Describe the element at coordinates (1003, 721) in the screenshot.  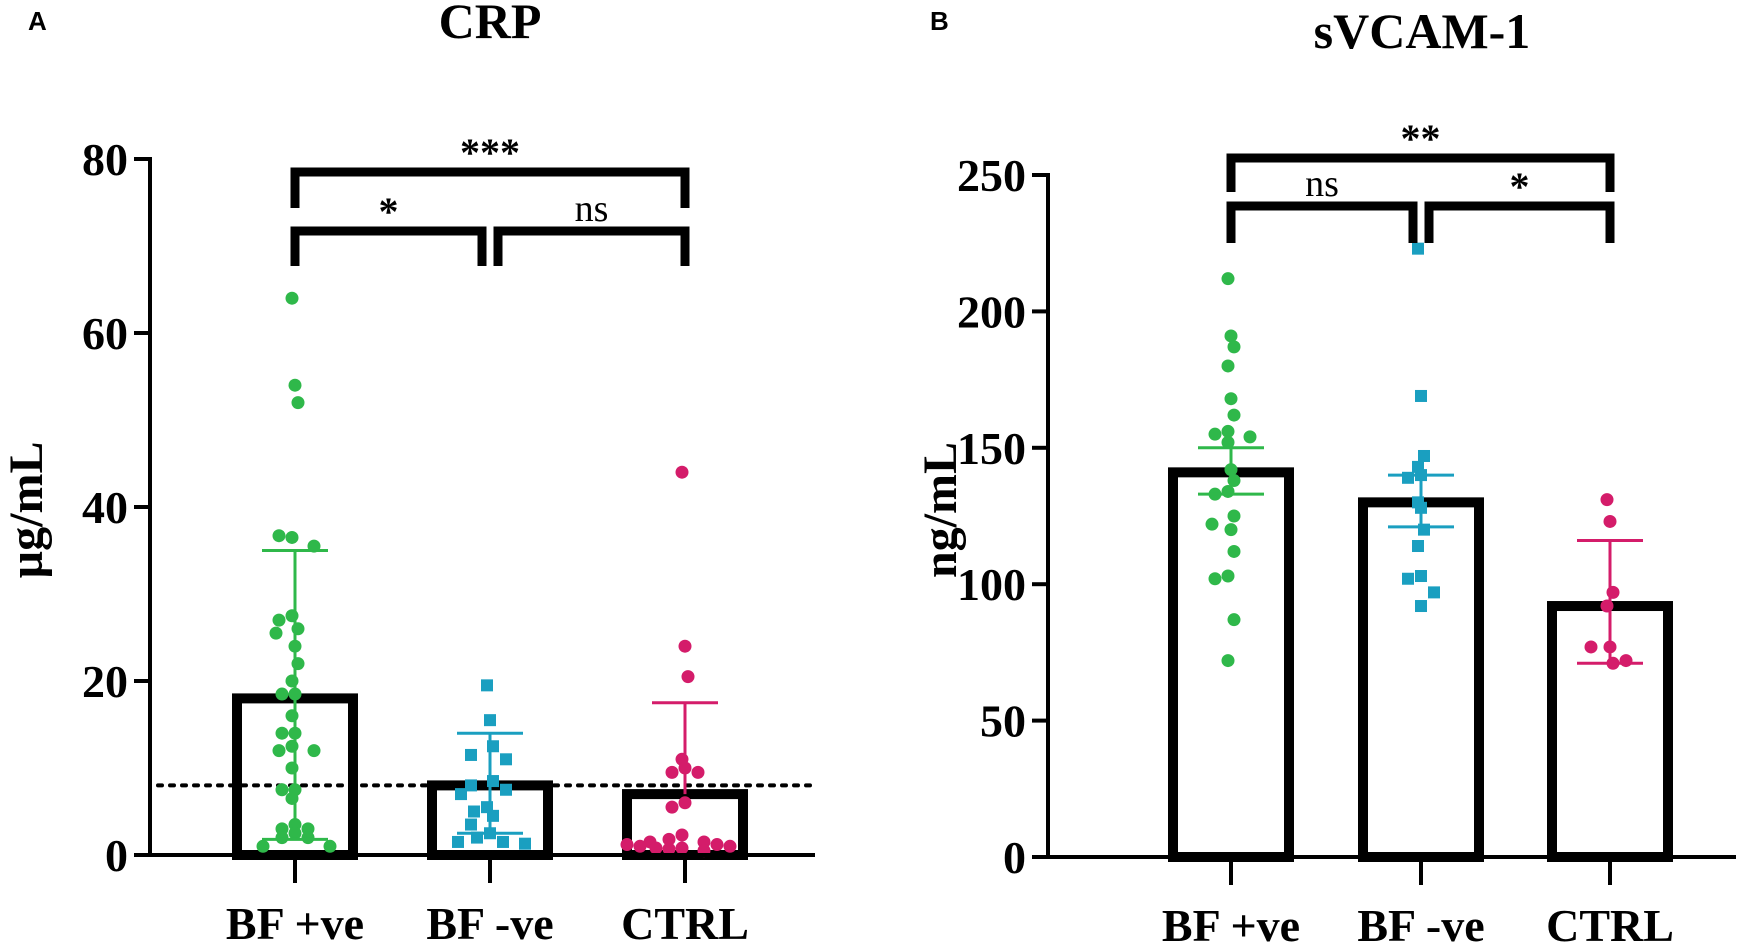
I see `y-tick-label: 50` at that location.